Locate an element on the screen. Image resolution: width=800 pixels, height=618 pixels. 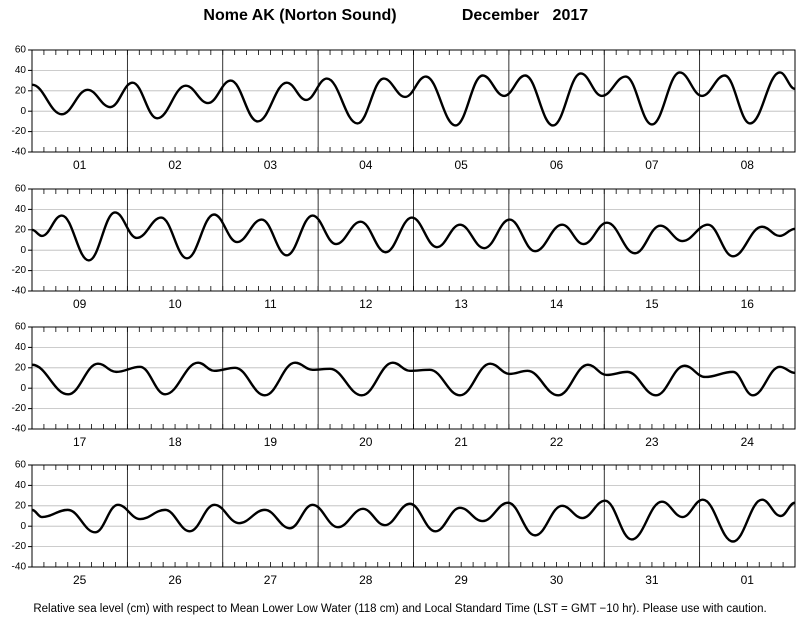
day-label: 26 is located at coordinates (175, 580).